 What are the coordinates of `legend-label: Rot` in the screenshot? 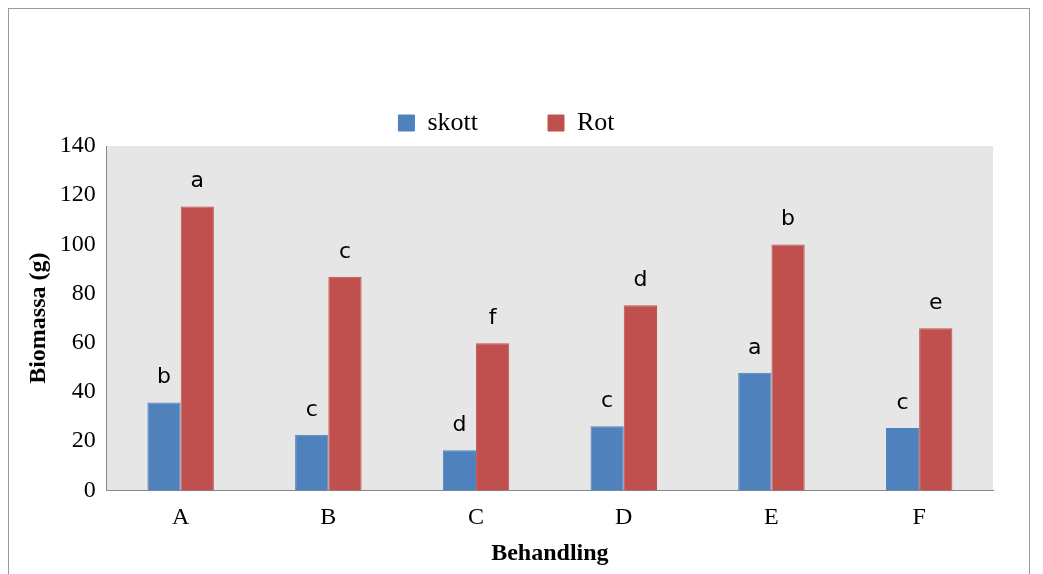 It's located at (596, 121).